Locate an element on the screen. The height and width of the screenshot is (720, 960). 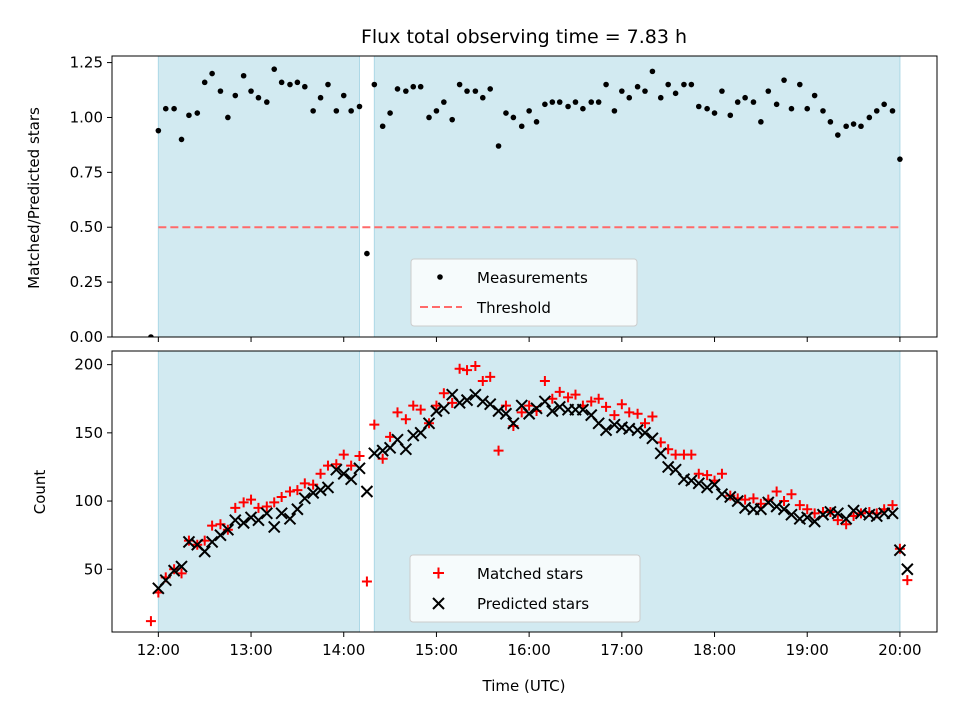
bottom-x-tick-label: 13:00 is located at coordinates (250, 650).